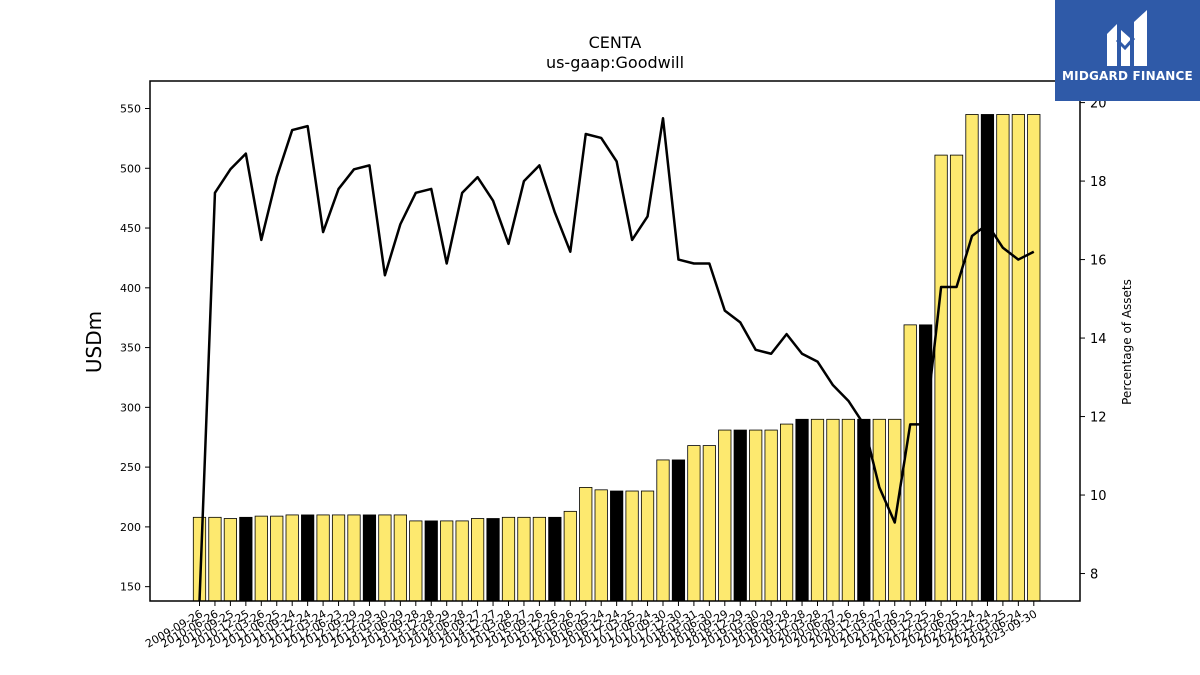 The image size is (1200, 675). I want to click on y-axis-label: USDm, so click(94, 342).